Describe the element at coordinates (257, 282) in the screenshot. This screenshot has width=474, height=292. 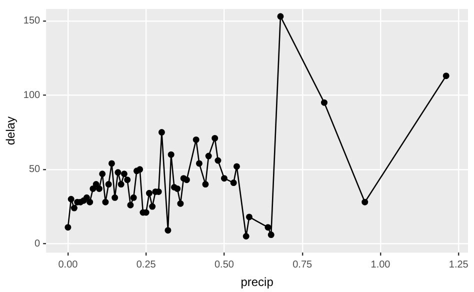
I see `x-axis-title: precip` at that location.